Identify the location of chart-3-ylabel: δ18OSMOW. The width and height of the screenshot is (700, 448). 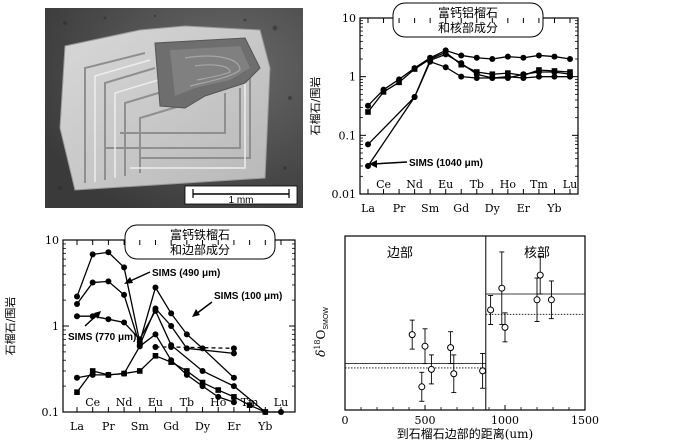
(321, 332).